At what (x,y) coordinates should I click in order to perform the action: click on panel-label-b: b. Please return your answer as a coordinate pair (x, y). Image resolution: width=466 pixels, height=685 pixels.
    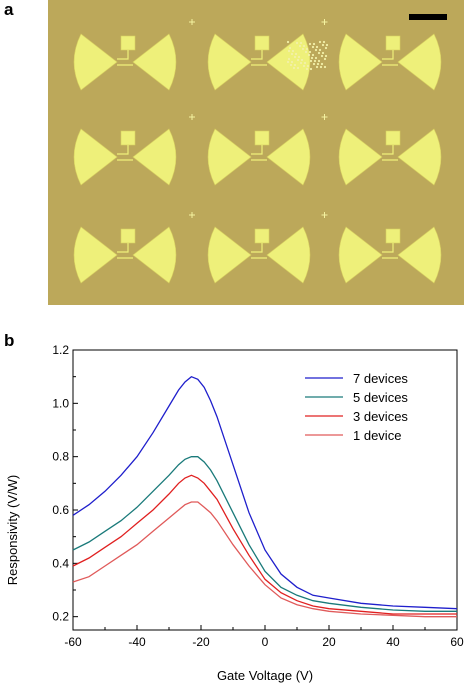
    Looking at the image, I should click on (9, 340).